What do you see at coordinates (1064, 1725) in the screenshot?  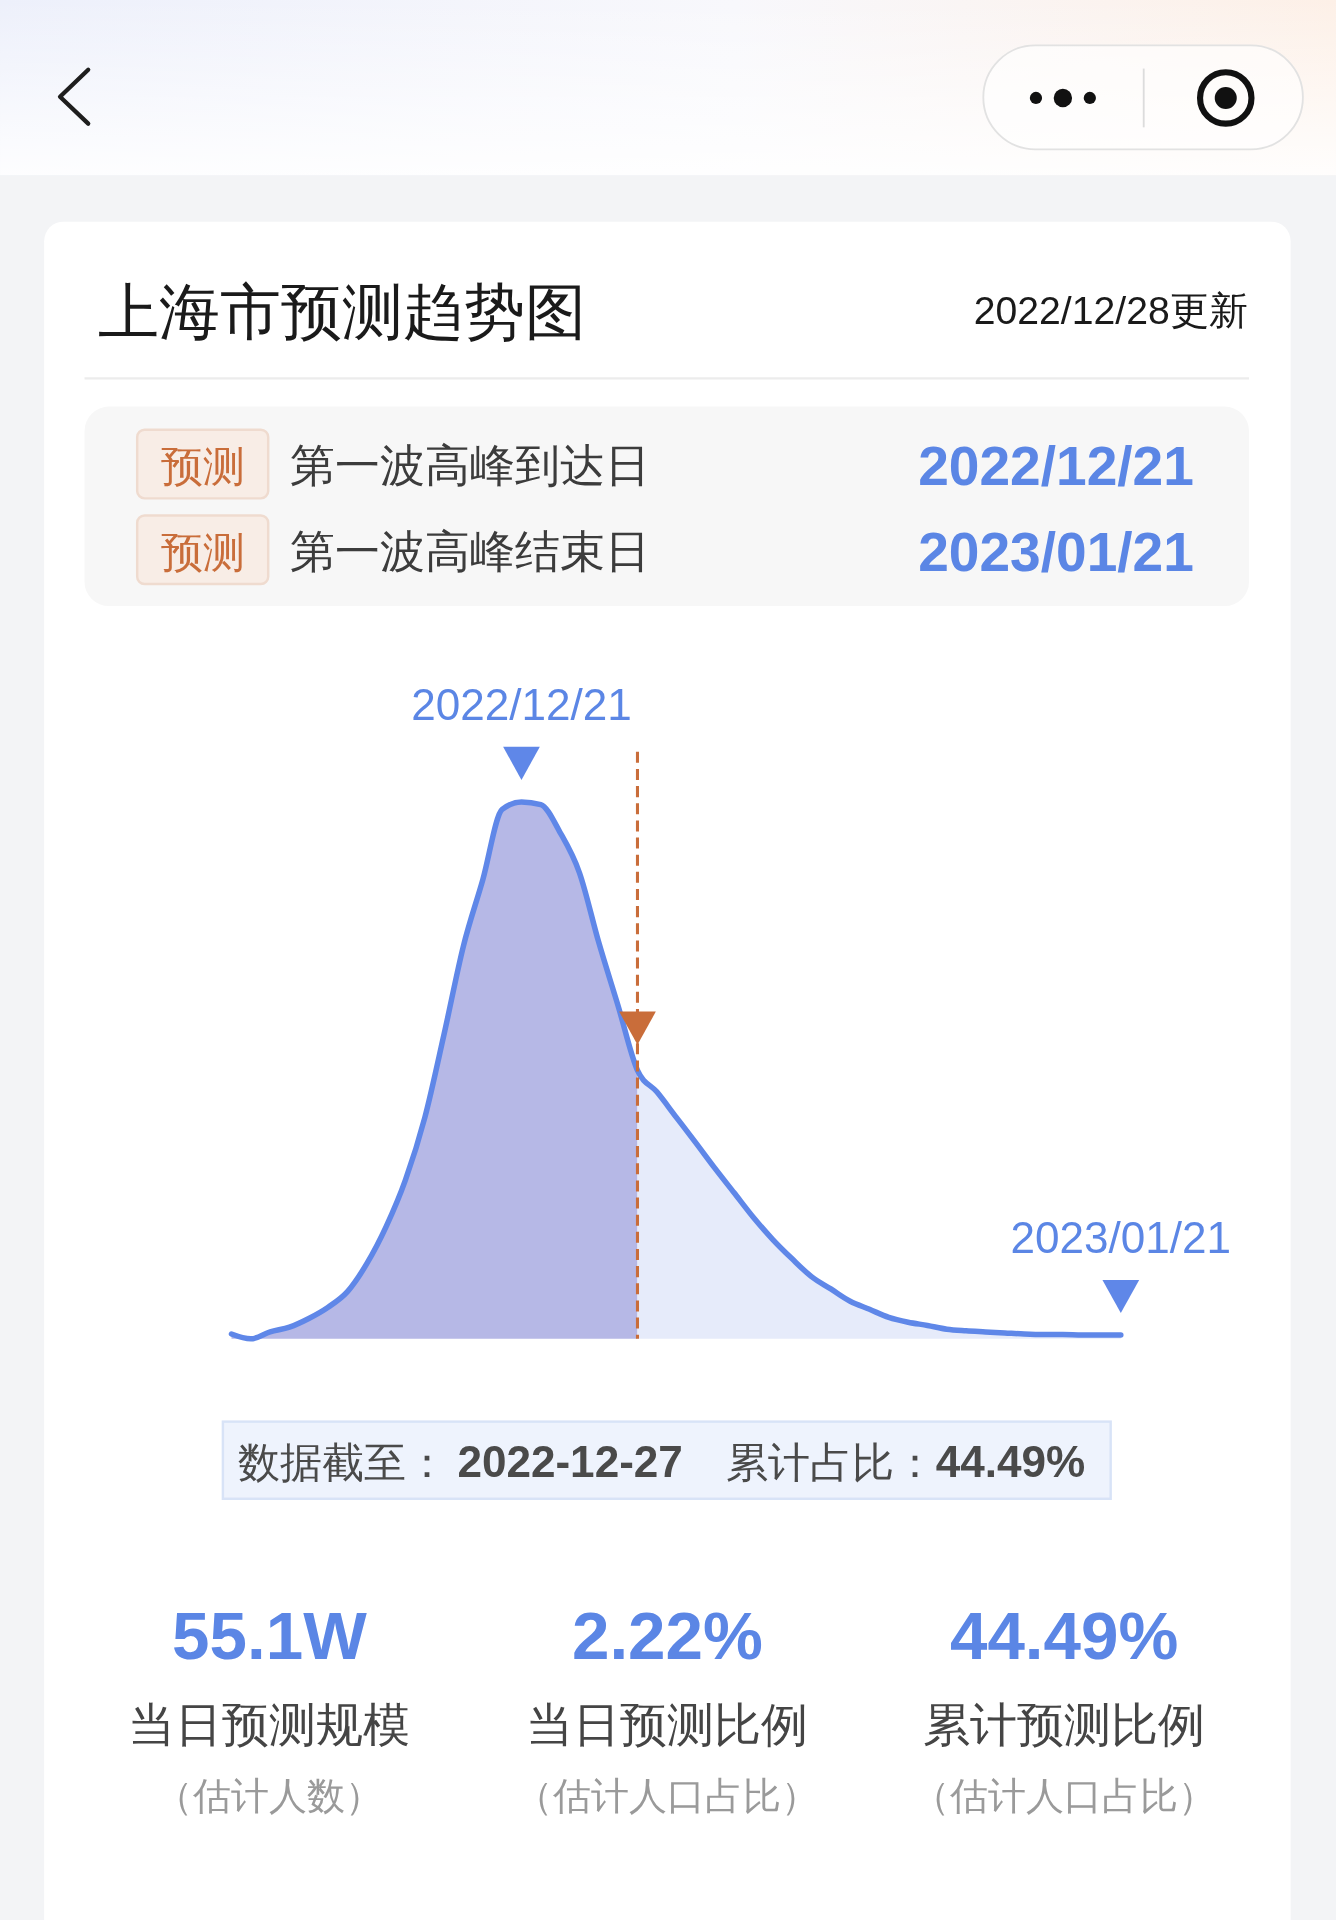 I see `text: 累计预测比例` at bounding box center [1064, 1725].